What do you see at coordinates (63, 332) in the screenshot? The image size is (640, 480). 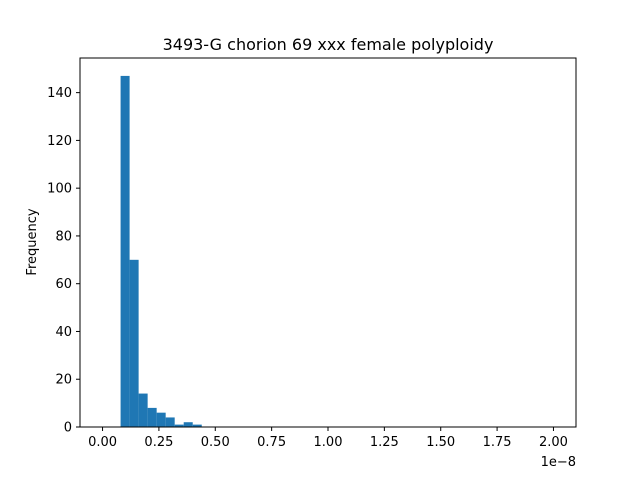 I see `y-tick-label: 40` at bounding box center [63, 332].